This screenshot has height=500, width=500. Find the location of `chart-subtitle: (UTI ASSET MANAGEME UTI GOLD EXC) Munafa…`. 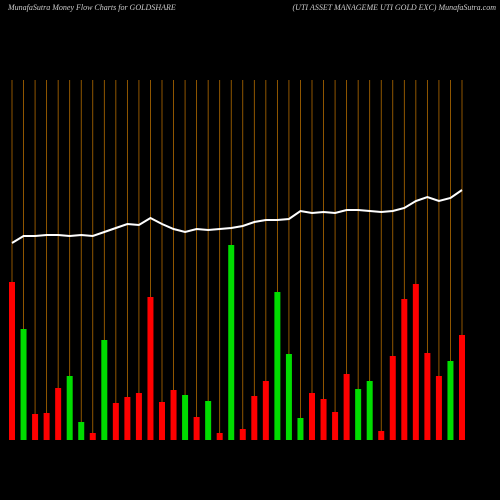

chart-subtitle: (UTI ASSET MANAGEME UTI GOLD EXC) Munafa… is located at coordinates (395, 7).